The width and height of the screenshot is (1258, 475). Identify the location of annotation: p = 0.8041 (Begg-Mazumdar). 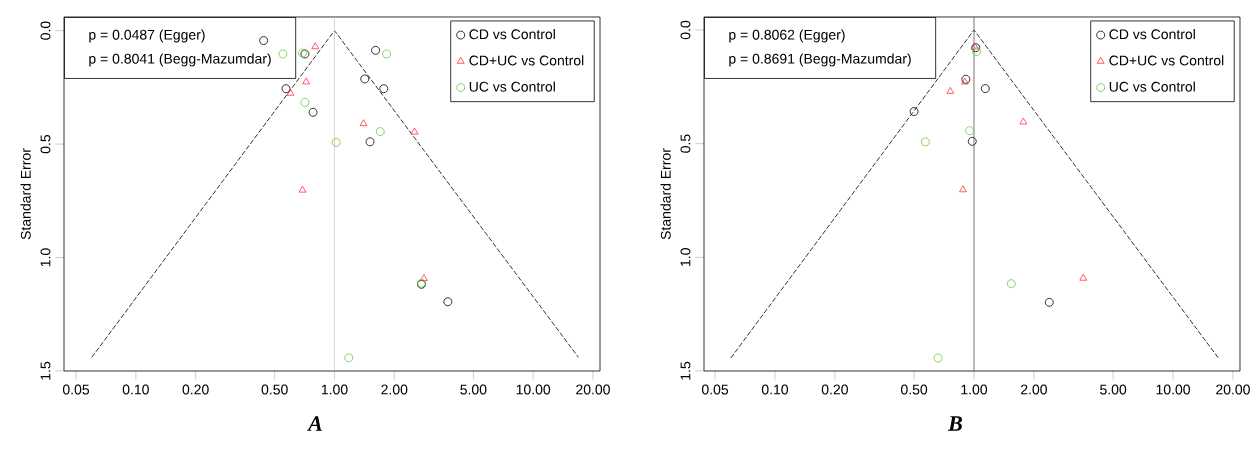
(180, 60).